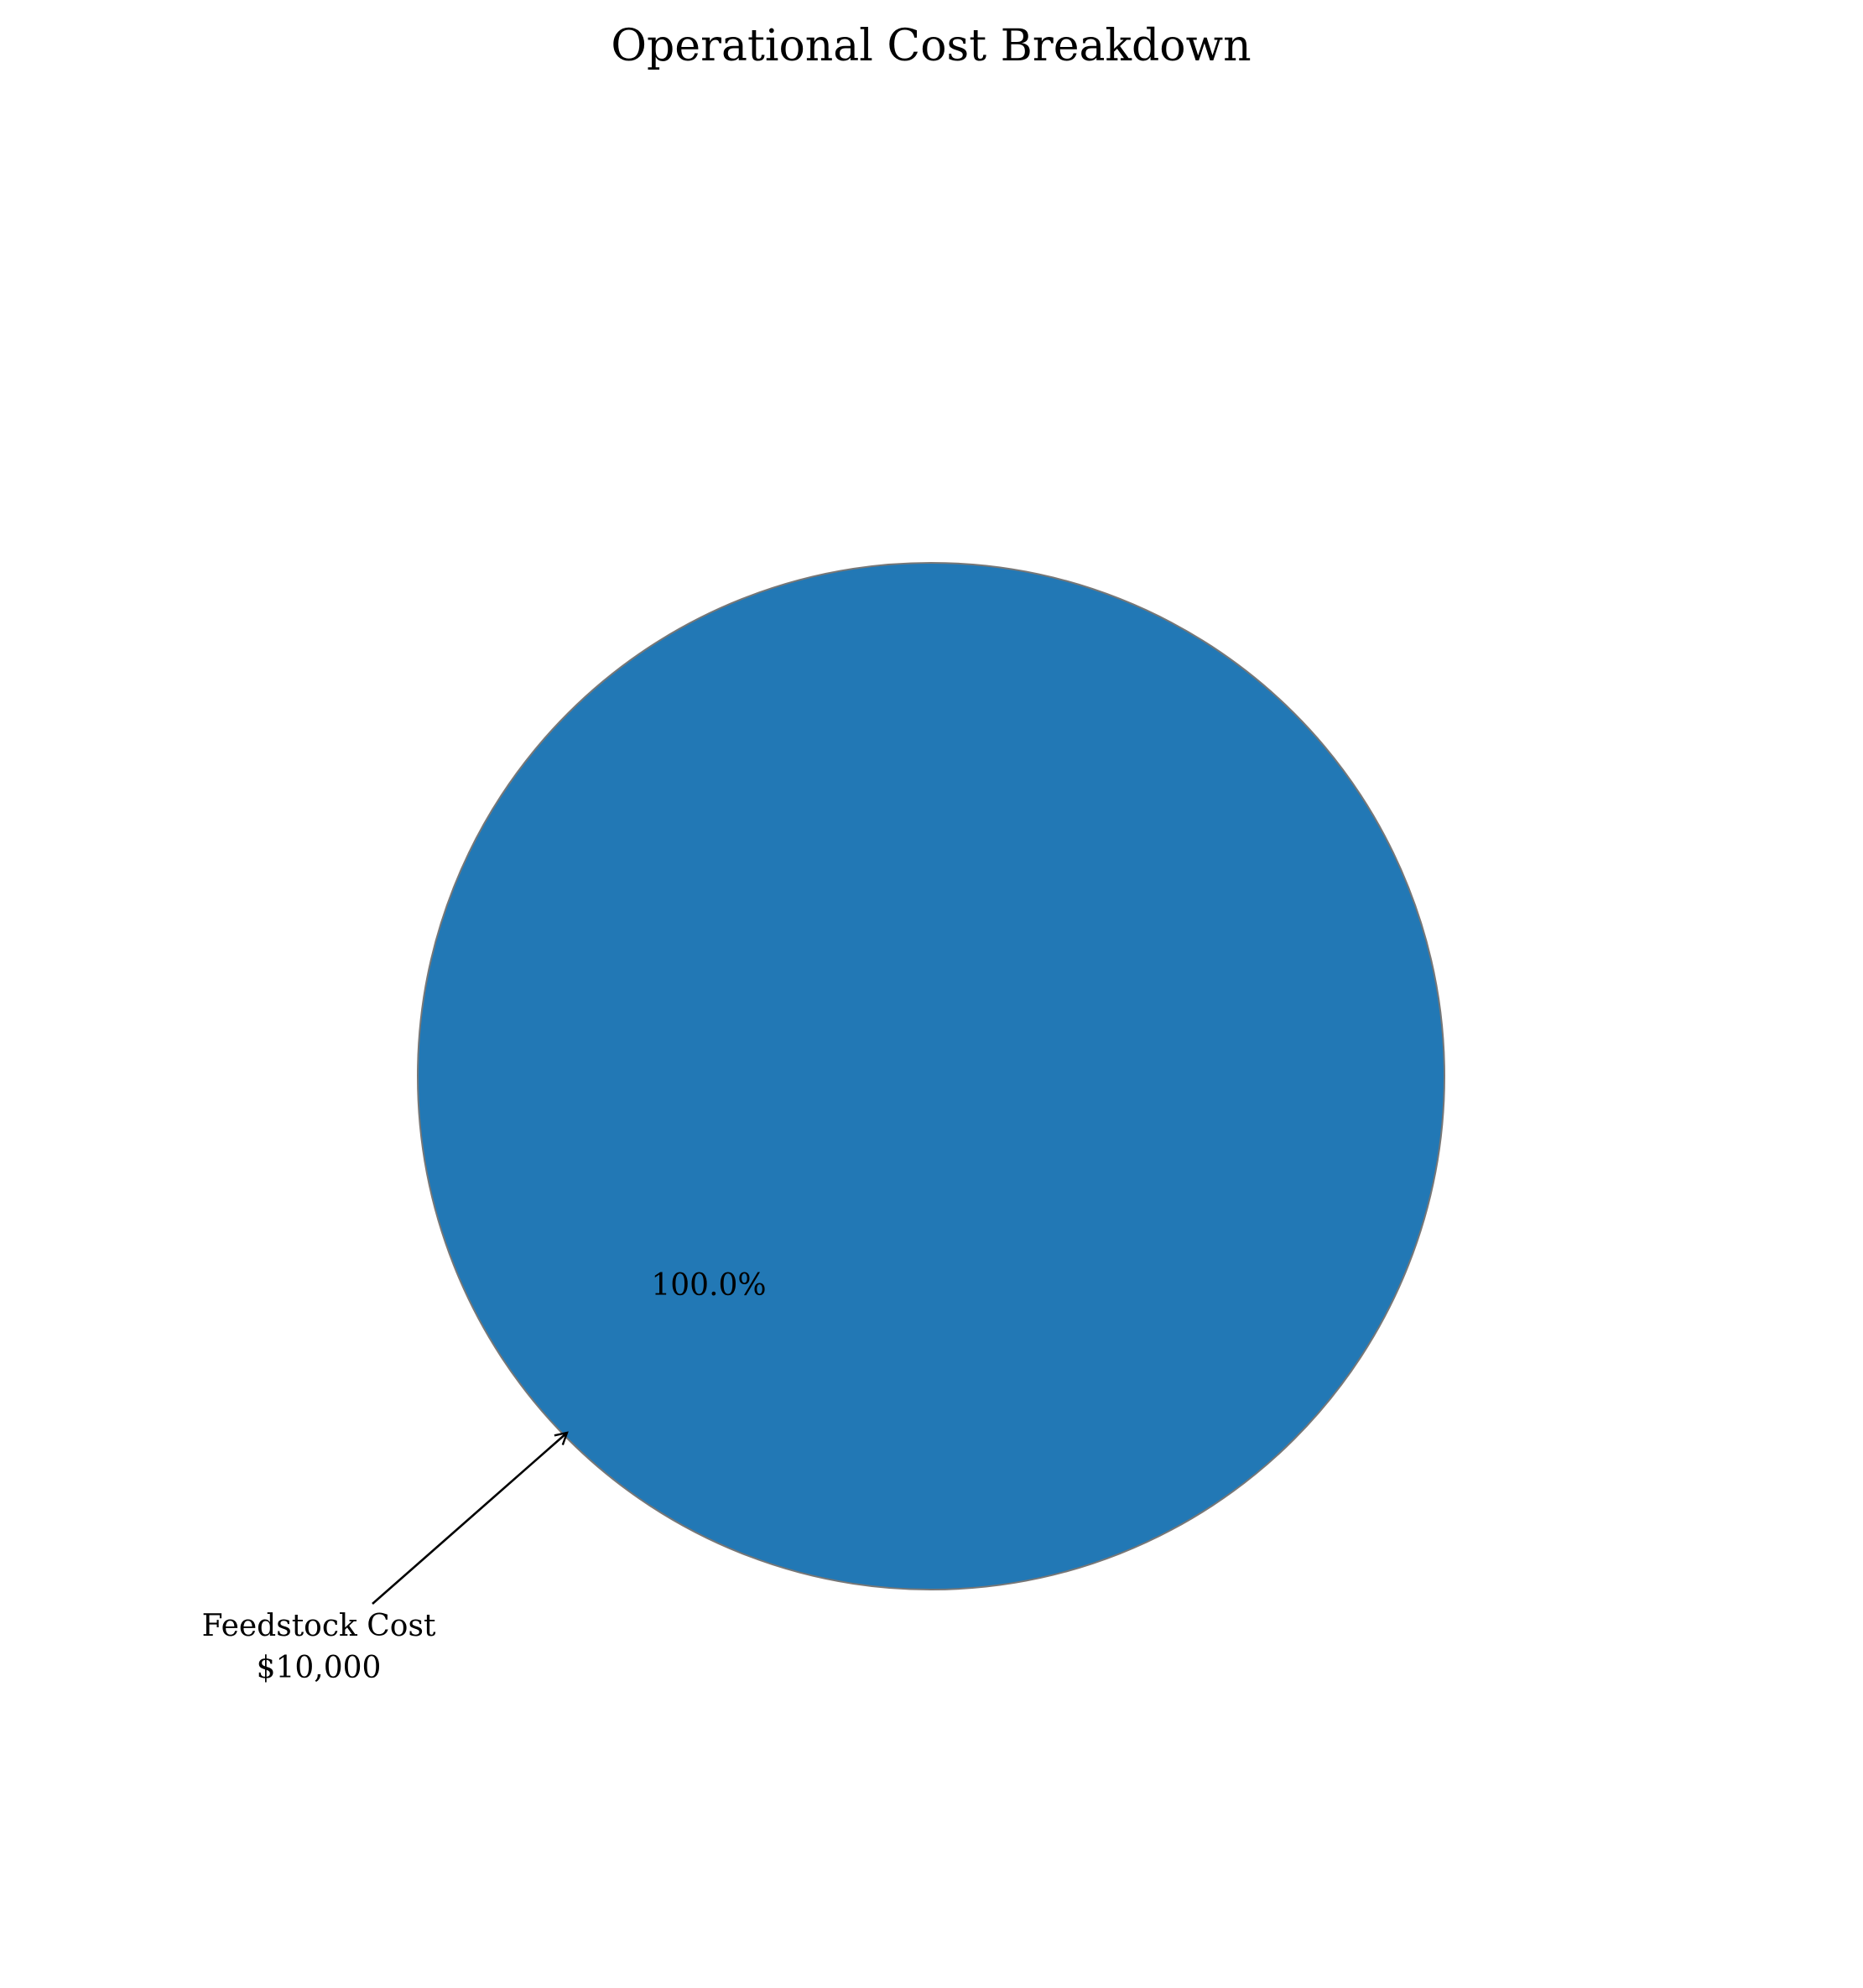  I want to click on chart-title: Operational Cost Breakdown, so click(931, 46).